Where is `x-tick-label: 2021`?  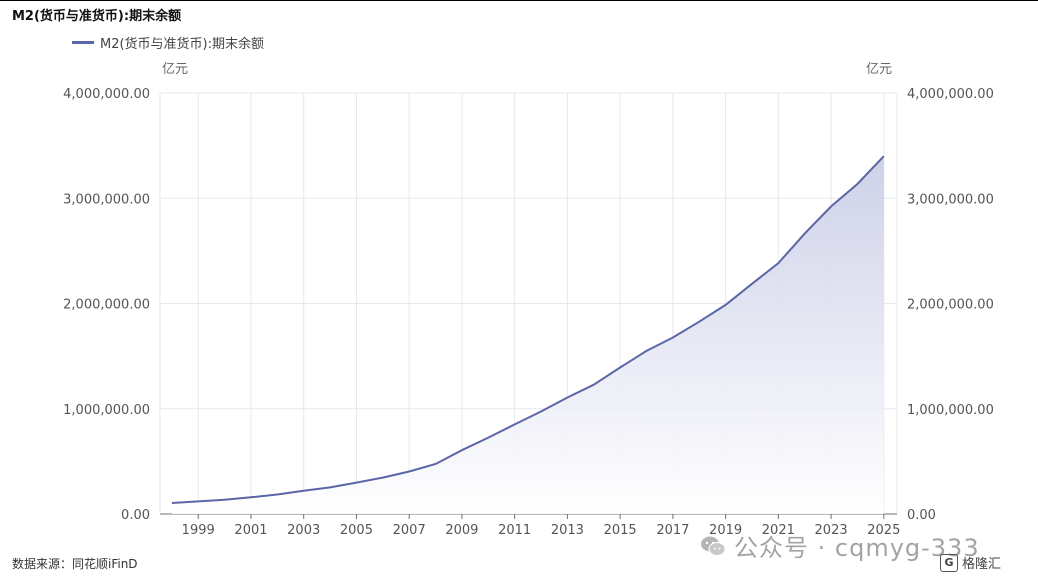
x-tick-label: 2021 is located at coordinates (778, 530).